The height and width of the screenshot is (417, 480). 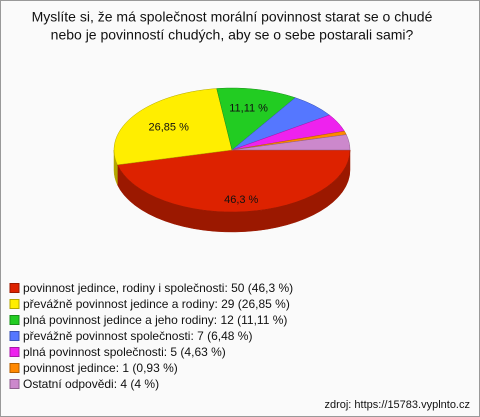 I want to click on legend-label: Ostatní odpovědi: 4 (4 %), so click(x=91, y=384).